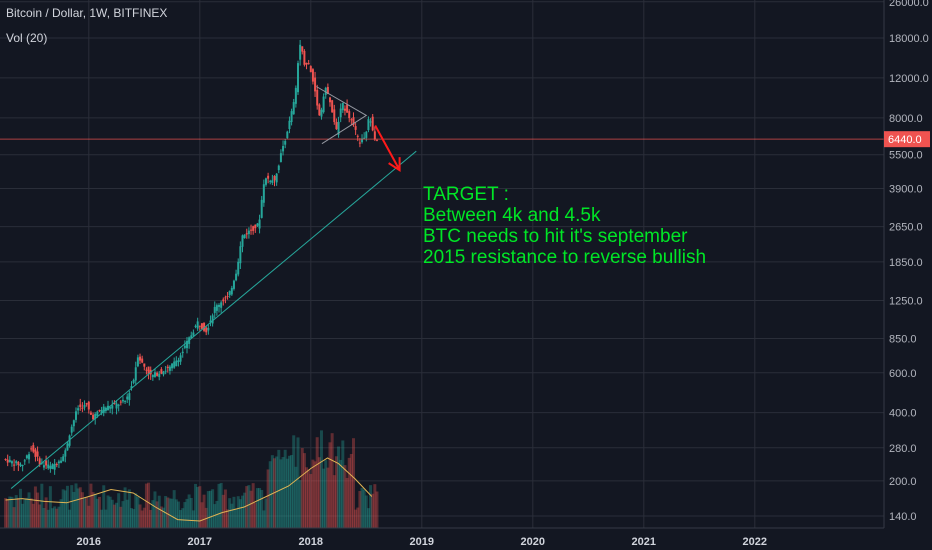  Describe the element at coordinates (311, 542) in the screenshot. I see `x-tick-label: 2018` at that location.